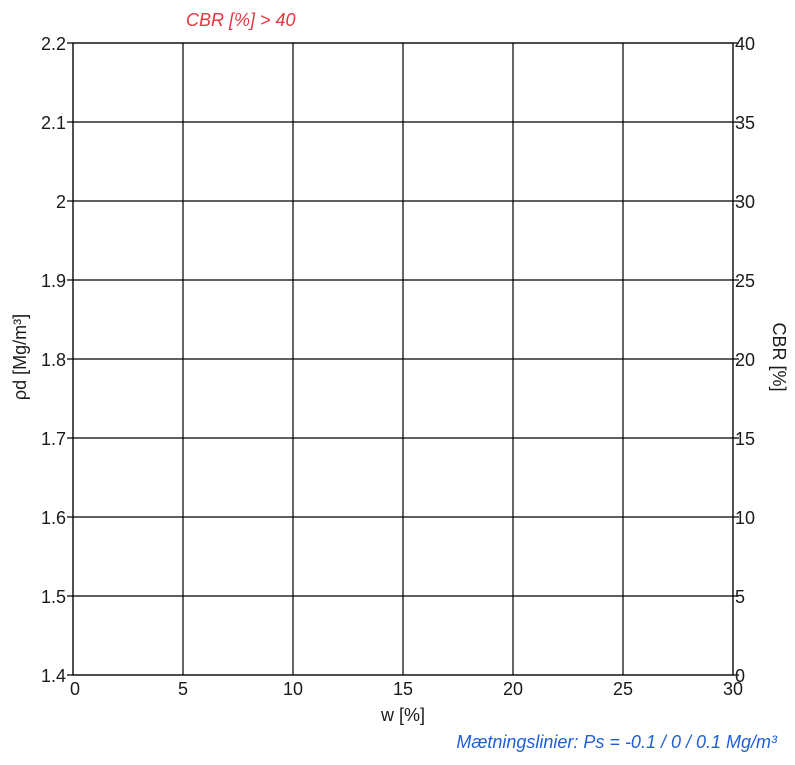 The width and height of the screenshot is (795, 765). Describe the element at coordinates (61, 202) in the screenshot. I see `y-tick-label: 2` at that location.